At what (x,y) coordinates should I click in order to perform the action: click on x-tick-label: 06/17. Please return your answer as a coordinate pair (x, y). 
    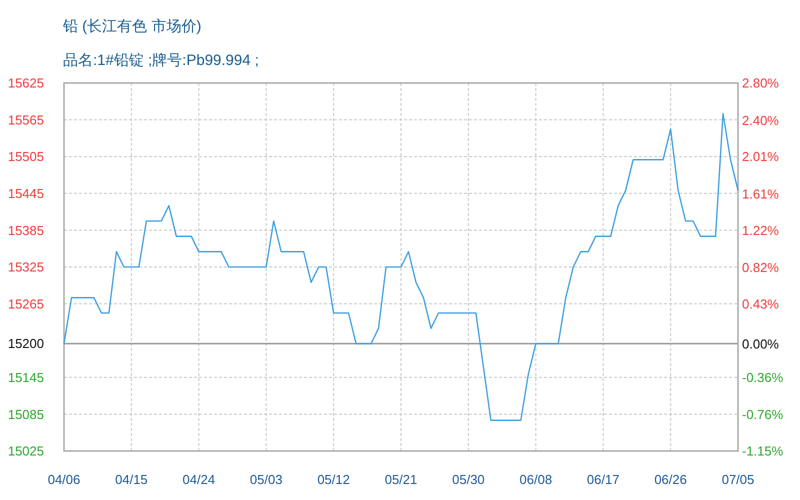
    Looking at the image, I should click on (603, 479).